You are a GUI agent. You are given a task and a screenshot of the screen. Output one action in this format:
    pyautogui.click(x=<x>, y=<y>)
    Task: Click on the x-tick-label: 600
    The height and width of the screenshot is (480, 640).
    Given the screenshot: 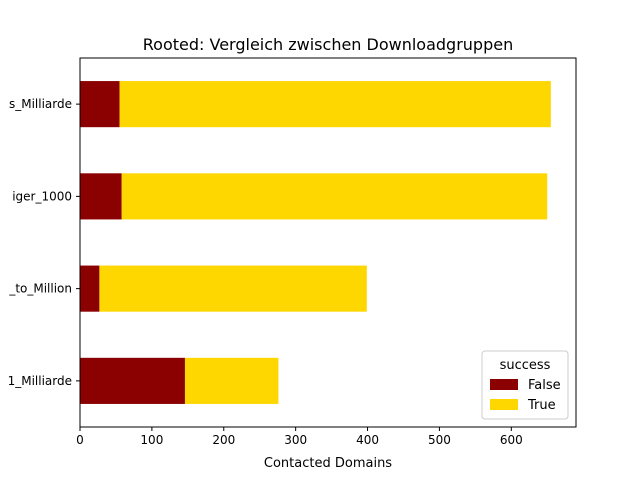 What is the action you would take?
    pyautogui.click(x=511, y=440)
    